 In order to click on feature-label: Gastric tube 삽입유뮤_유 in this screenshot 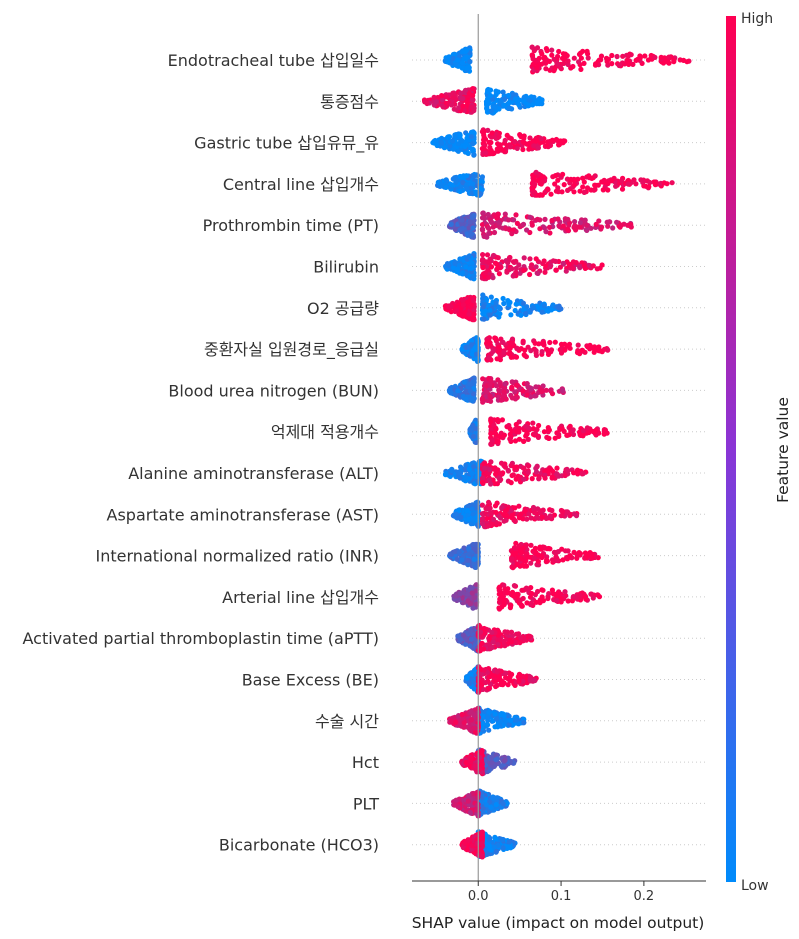, I will do `click(286, 144)`.